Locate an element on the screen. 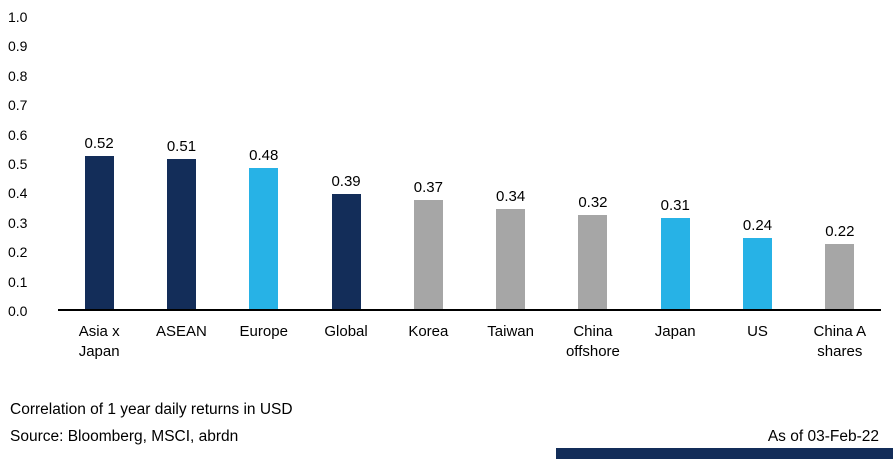 Image resolution: width=893 pixels, height=459 pixels. category-label: Global is located at coordinates (346, 331).